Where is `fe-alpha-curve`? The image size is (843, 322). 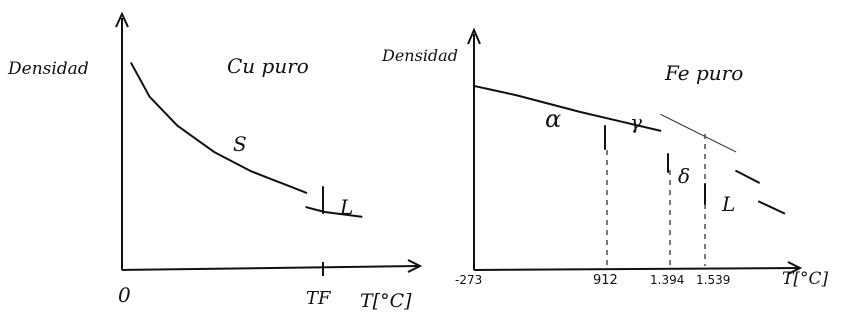
fe-alpha-curve is located at coordinates (567, 108).